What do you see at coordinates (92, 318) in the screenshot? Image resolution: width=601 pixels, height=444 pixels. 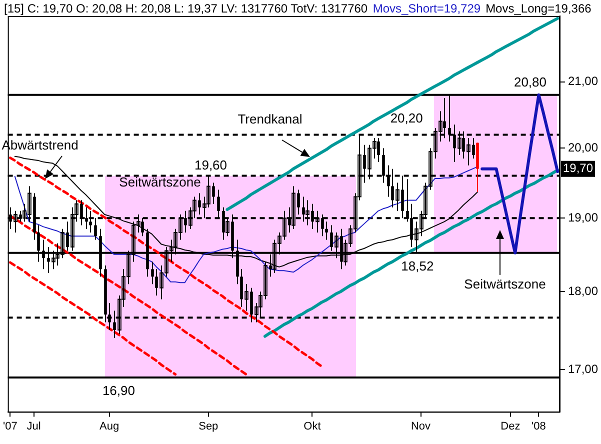 I see `line-series` at bounding box center [92, 318].